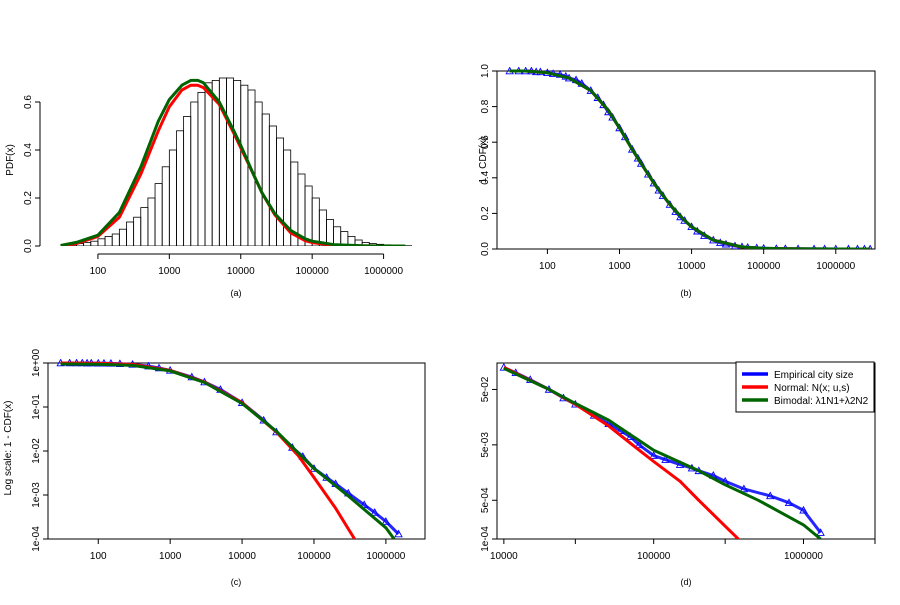  I want to click on panel-a-y-tick-label: 0.6, so click(28, 102).